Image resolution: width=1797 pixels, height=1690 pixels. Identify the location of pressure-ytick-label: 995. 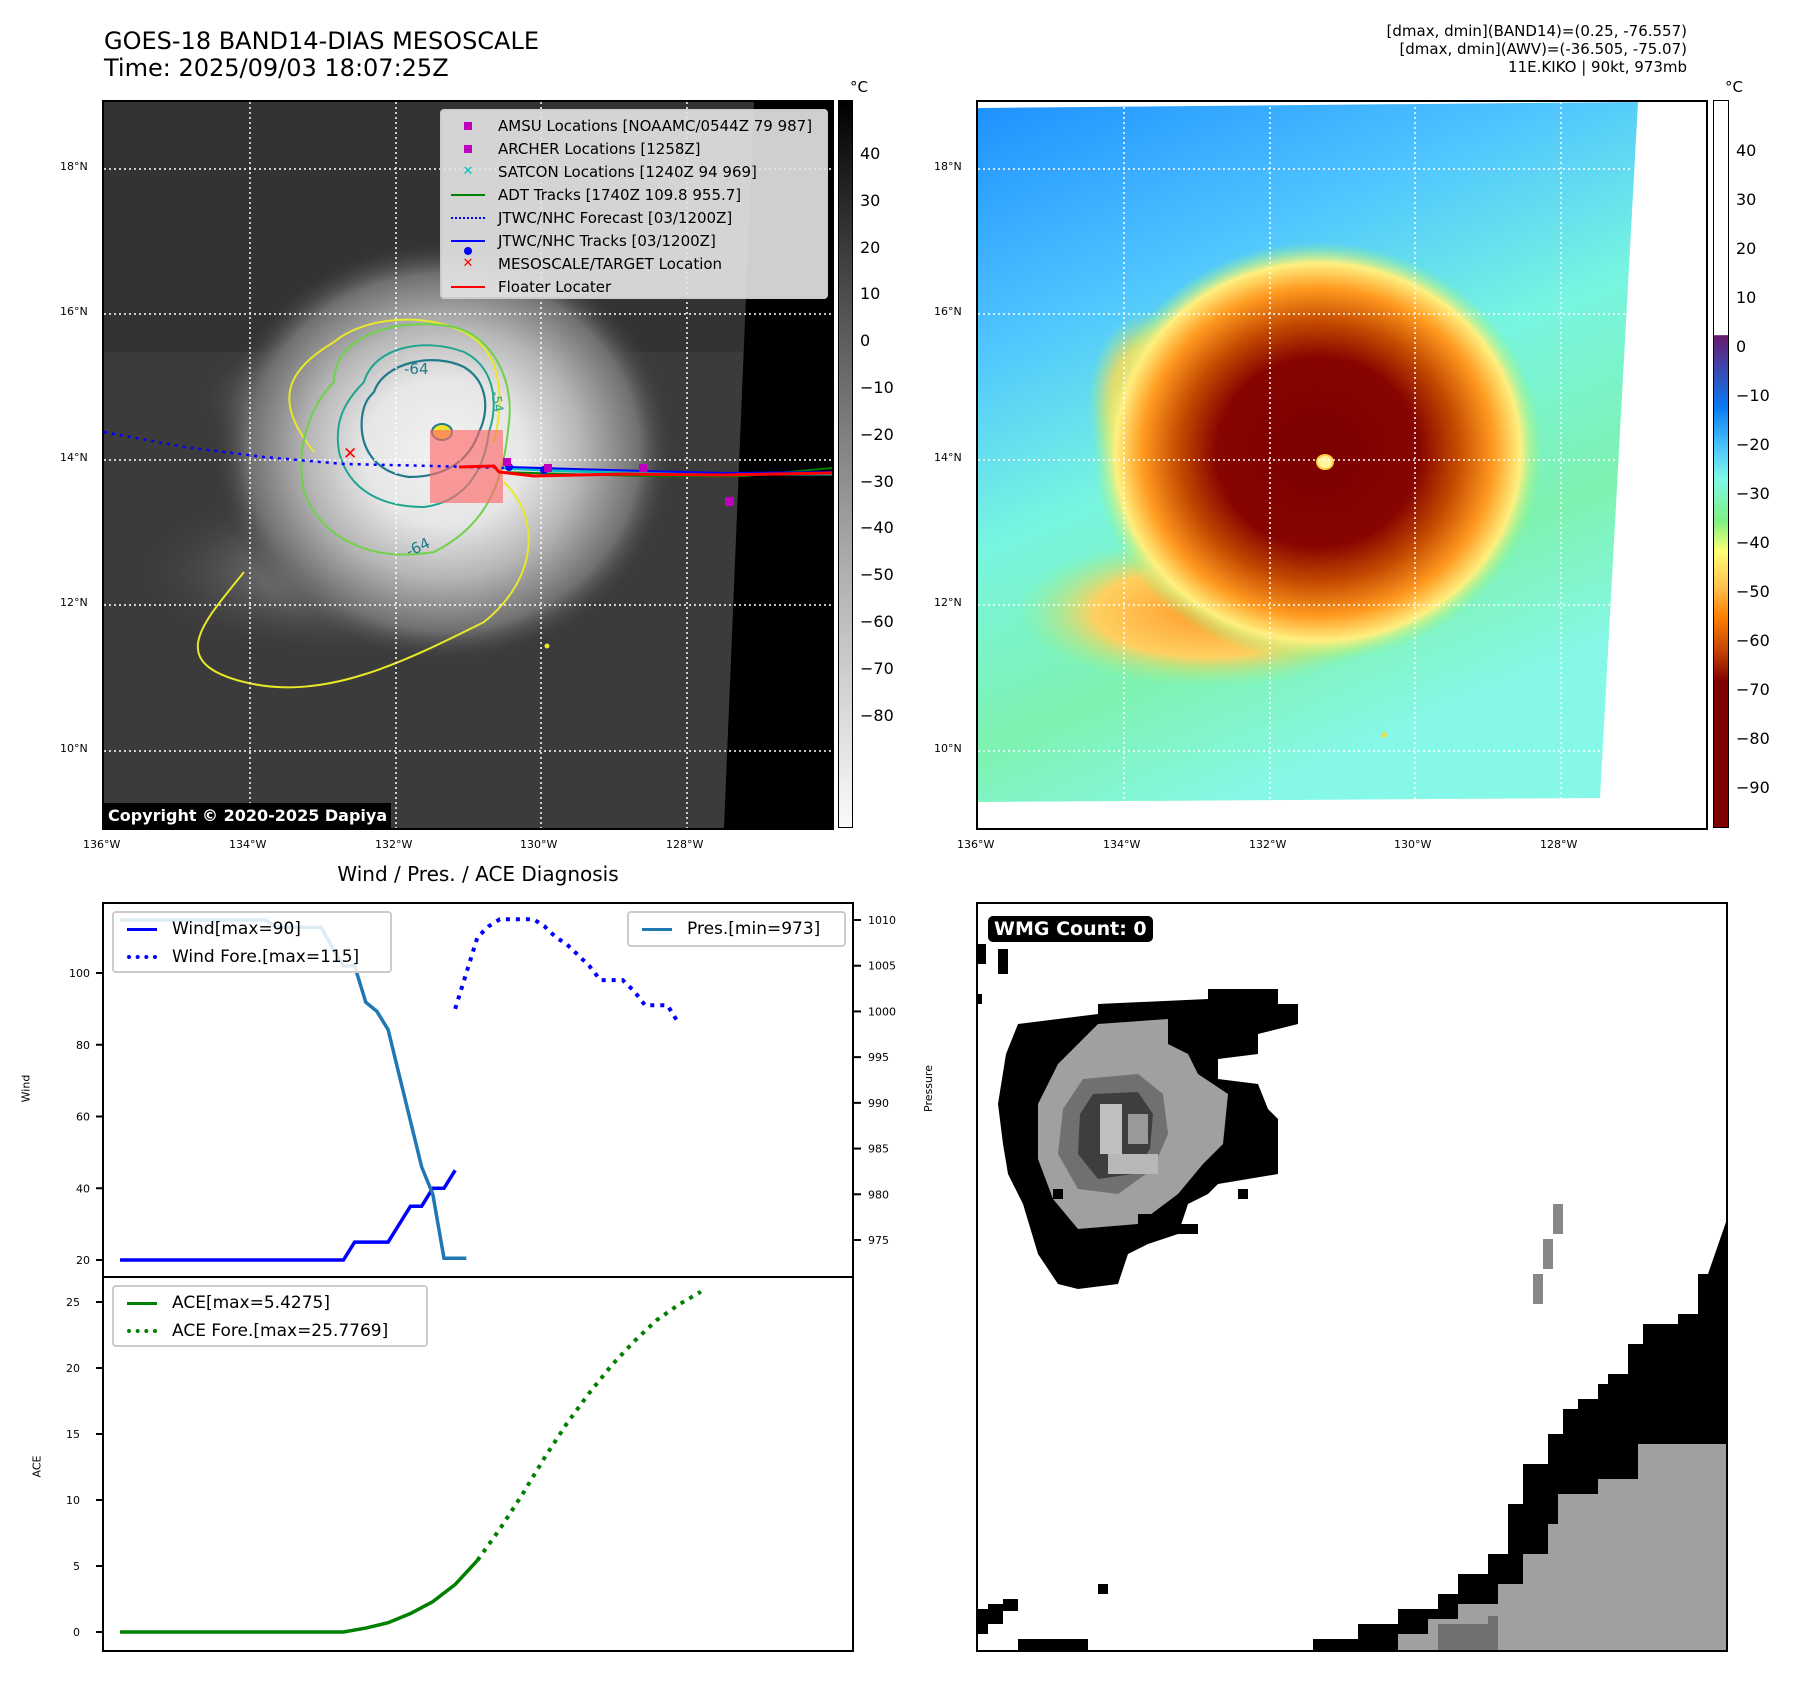
(878, 1057).